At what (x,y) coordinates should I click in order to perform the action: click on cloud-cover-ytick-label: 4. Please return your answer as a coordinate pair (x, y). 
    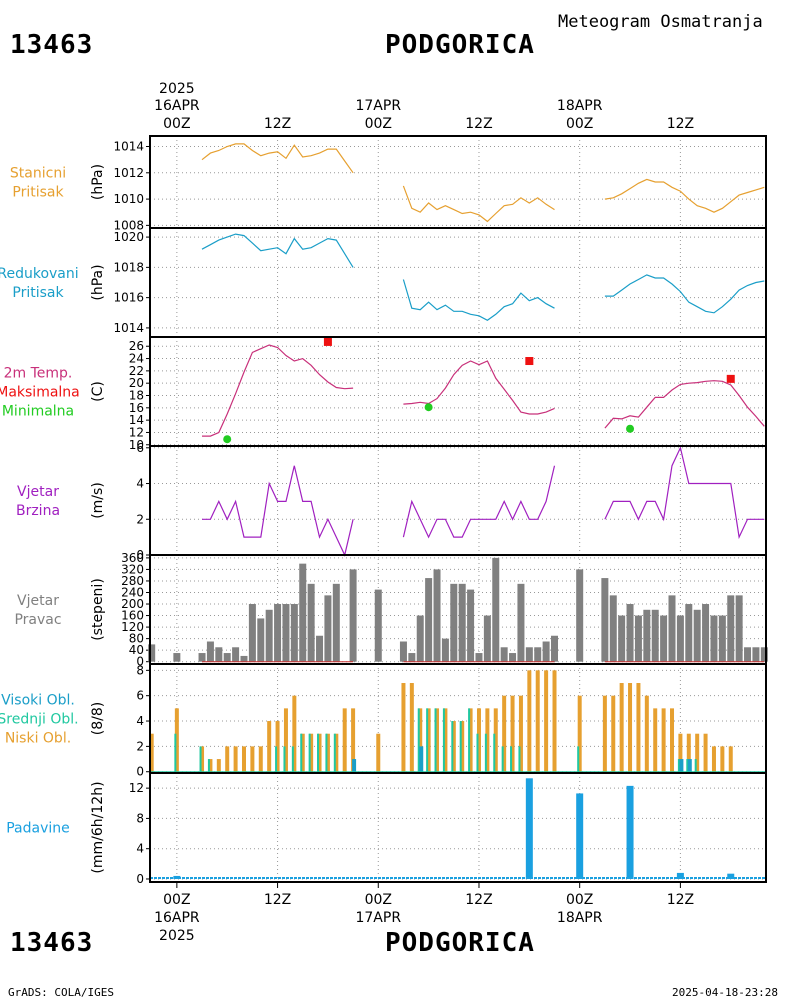
    Looking at the image, I should click on (140, 721).